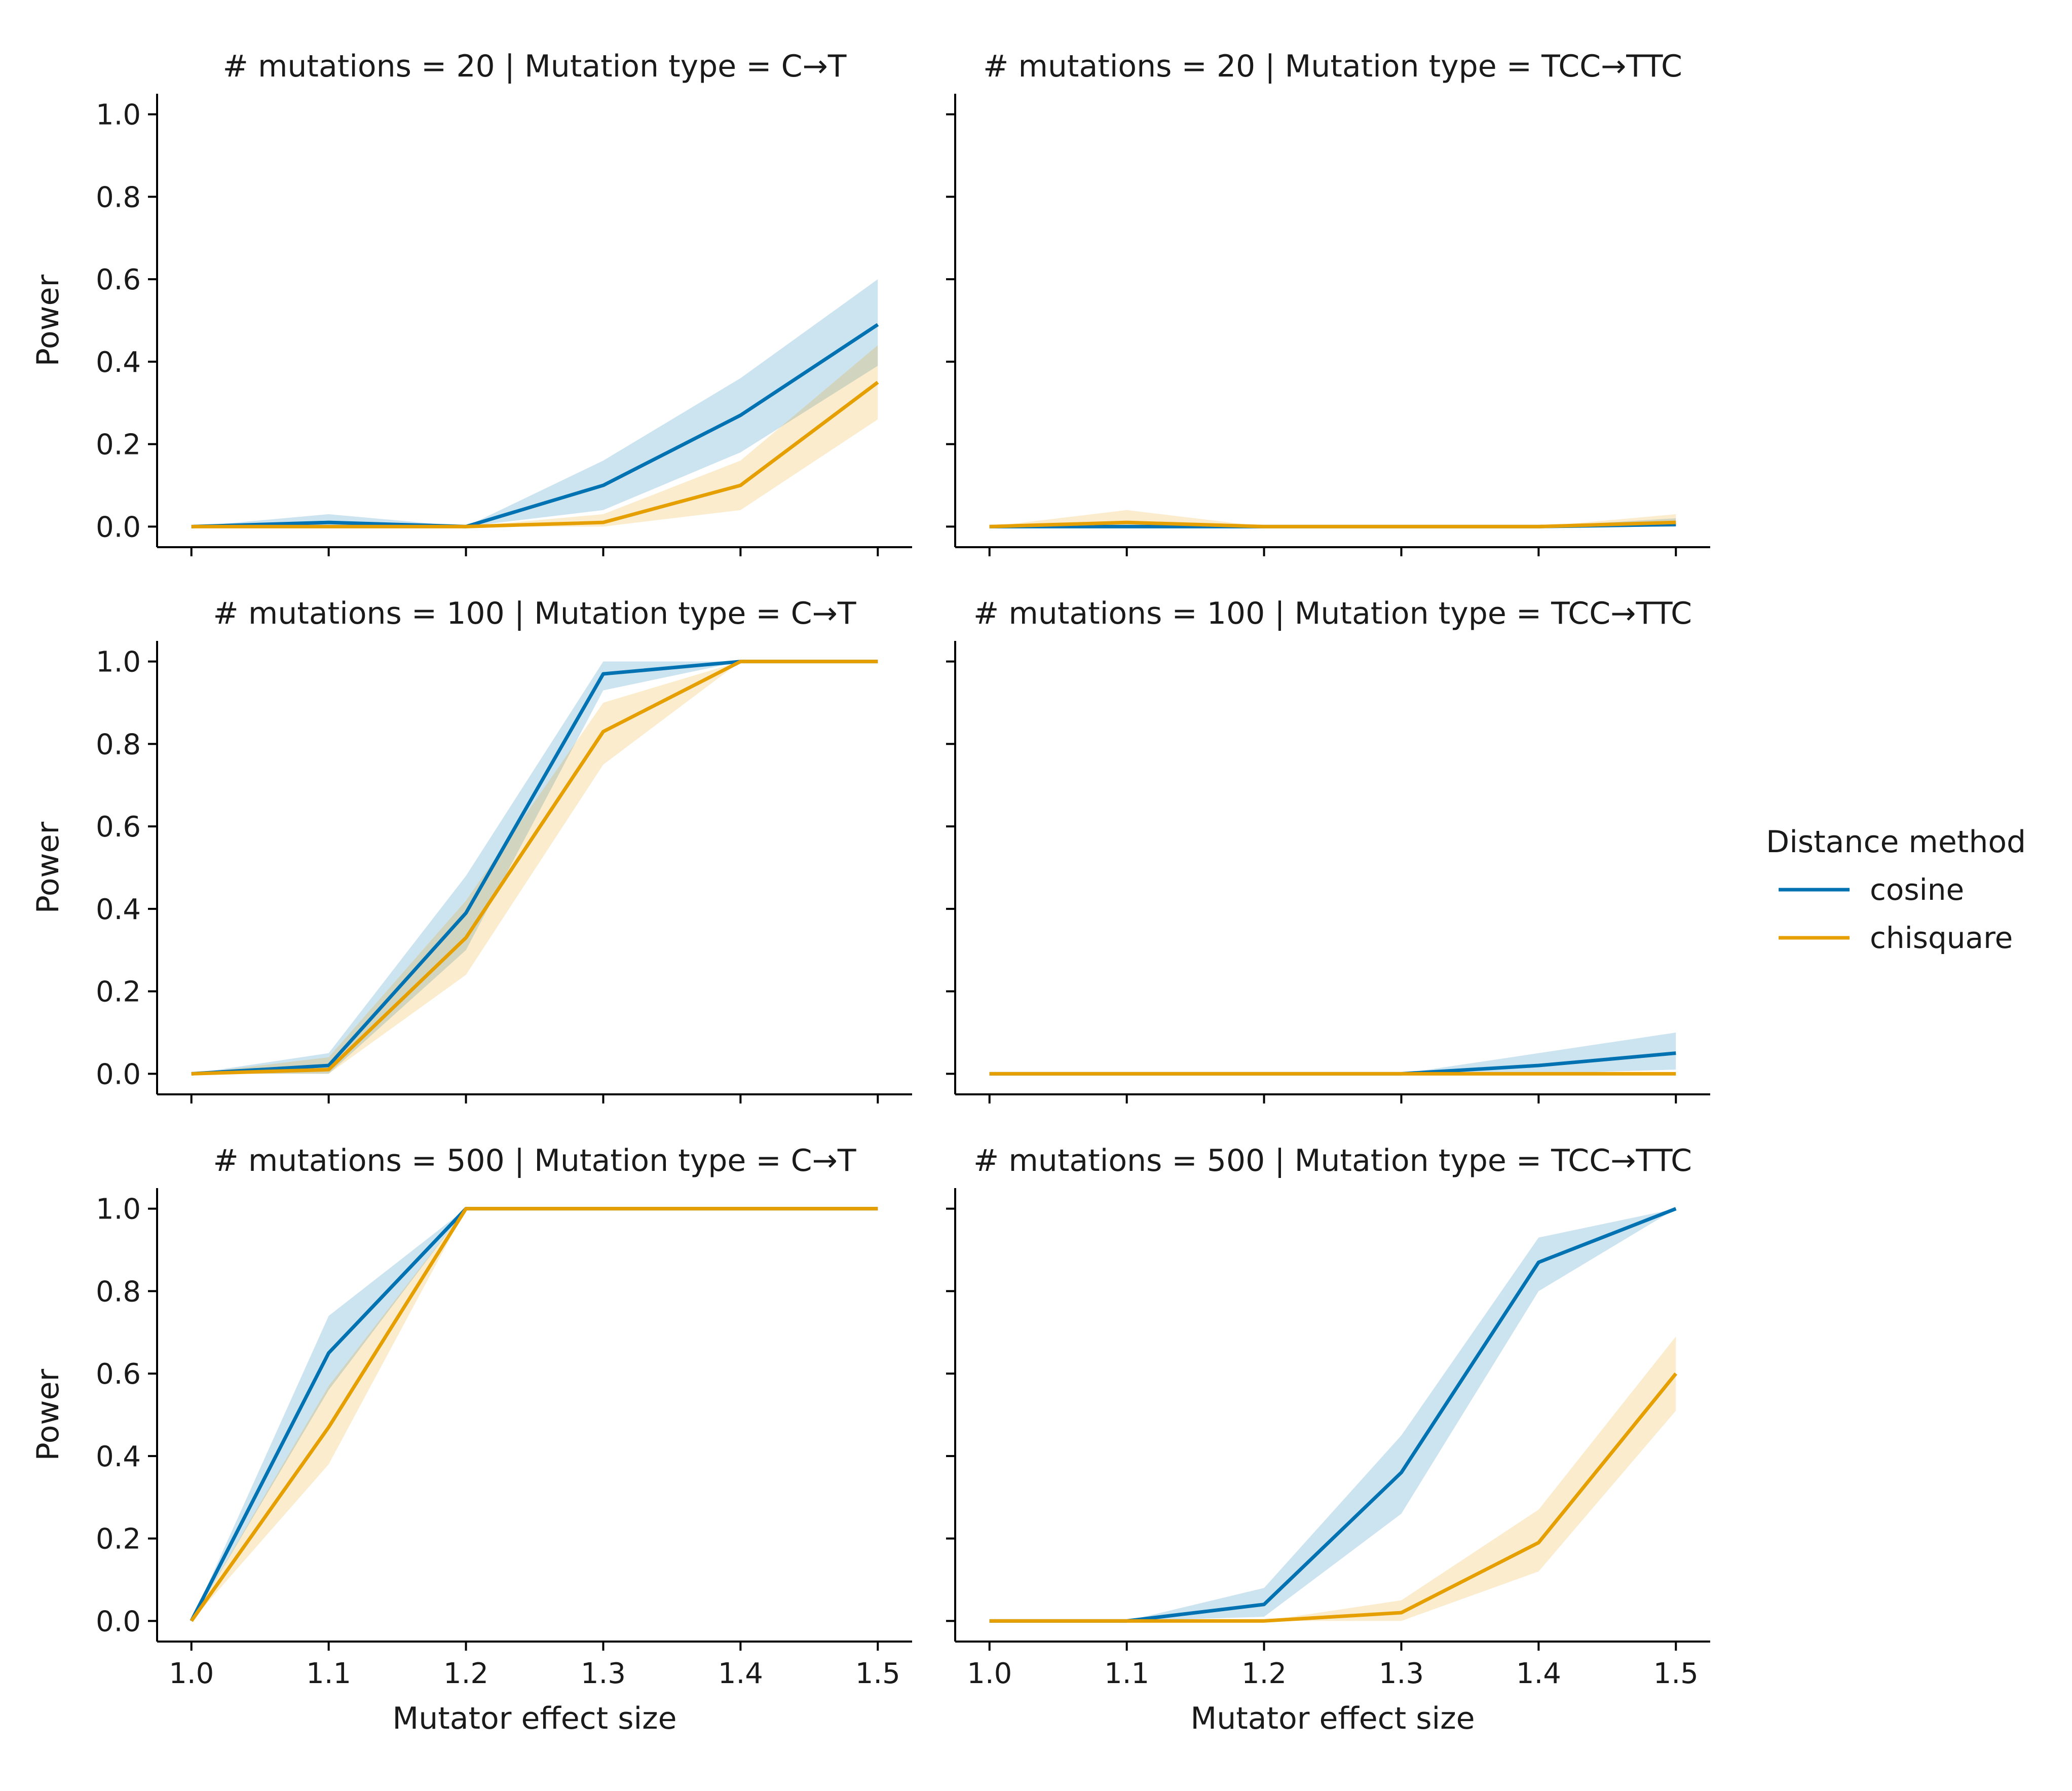  I want to click on legend: Distance method cosine chisquare, so click(1896, 889).